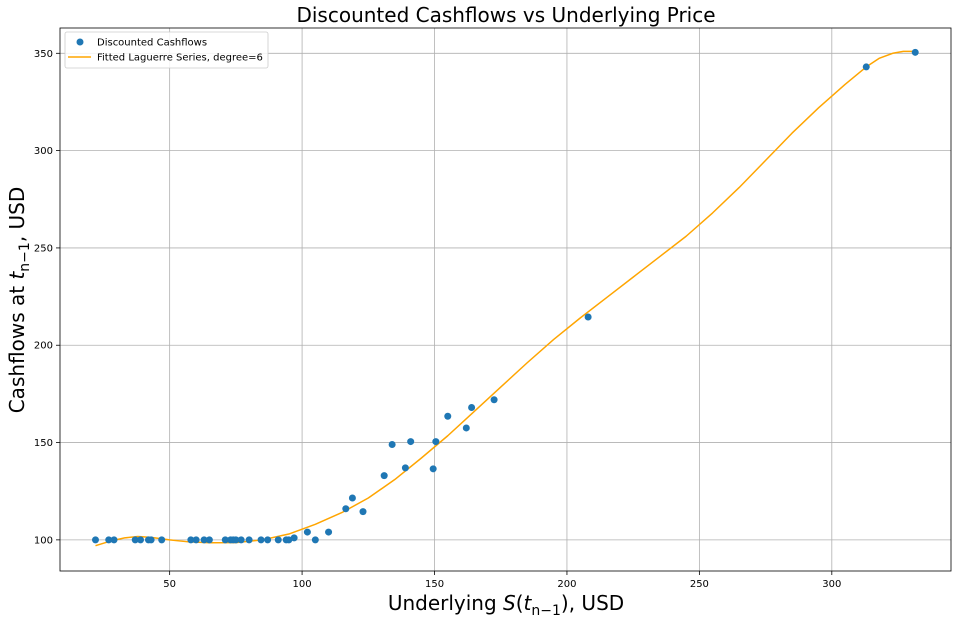 Image resolution: width=959 pixels, height=622 pixels. Describe the element at coordinates (80, 42) in the screenshot. I see `legend-marker-scatter` at that location.